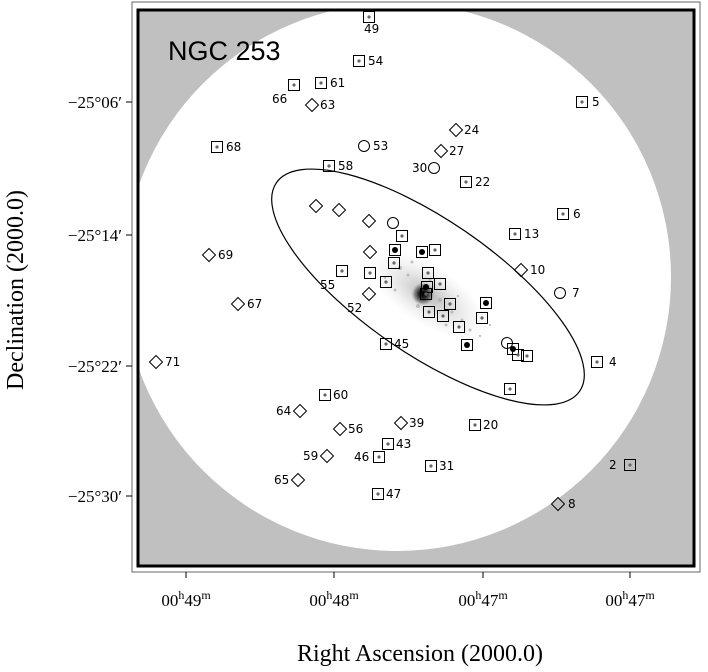  I want to click on source-label-8: 8, so click(572, 504).